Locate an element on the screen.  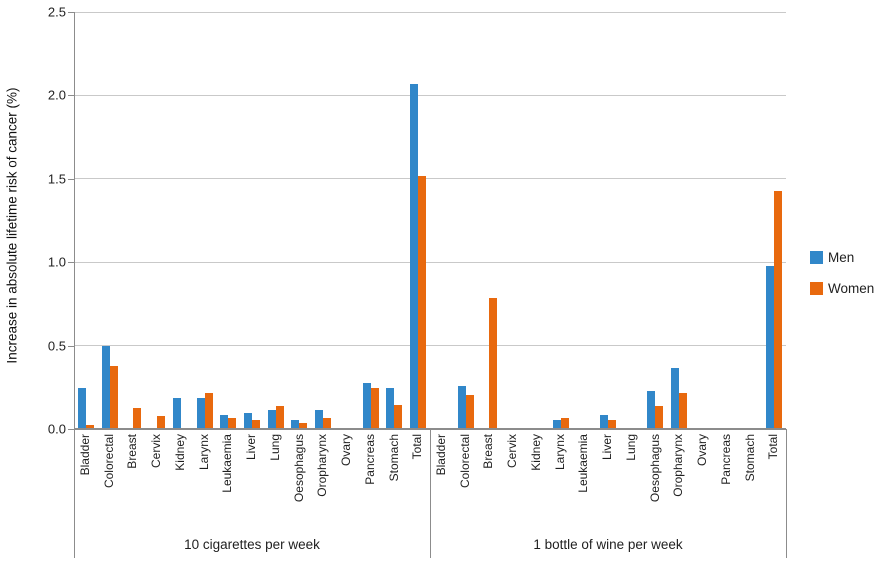
category-label-bladder-group1: Bladder is located at coordinates (85, 455).